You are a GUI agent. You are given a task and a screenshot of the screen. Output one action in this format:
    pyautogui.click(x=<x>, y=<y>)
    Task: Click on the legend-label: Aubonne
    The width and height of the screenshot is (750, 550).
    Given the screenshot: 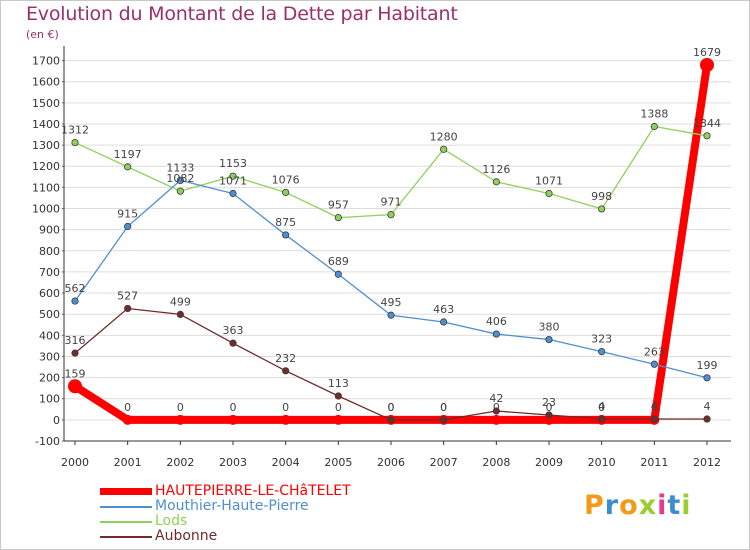 What is the action you would take?
    pyautogui.click(x=186, y=536)
    